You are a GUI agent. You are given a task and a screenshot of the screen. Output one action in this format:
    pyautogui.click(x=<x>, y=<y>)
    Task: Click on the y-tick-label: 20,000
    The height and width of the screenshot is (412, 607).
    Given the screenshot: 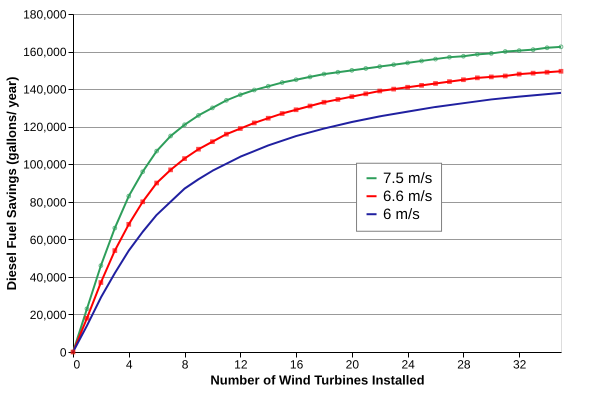 What is the action you would take?
    pyautogui.click(x=48, y=315)
    